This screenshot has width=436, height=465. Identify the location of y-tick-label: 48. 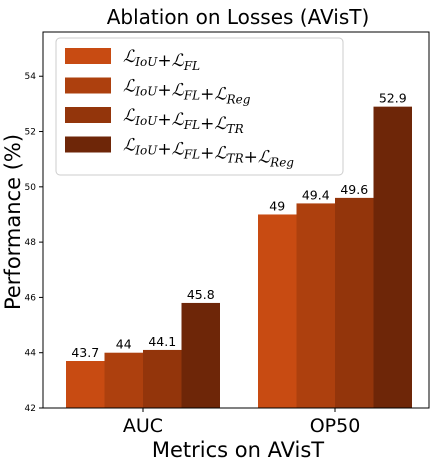
(31, 243).